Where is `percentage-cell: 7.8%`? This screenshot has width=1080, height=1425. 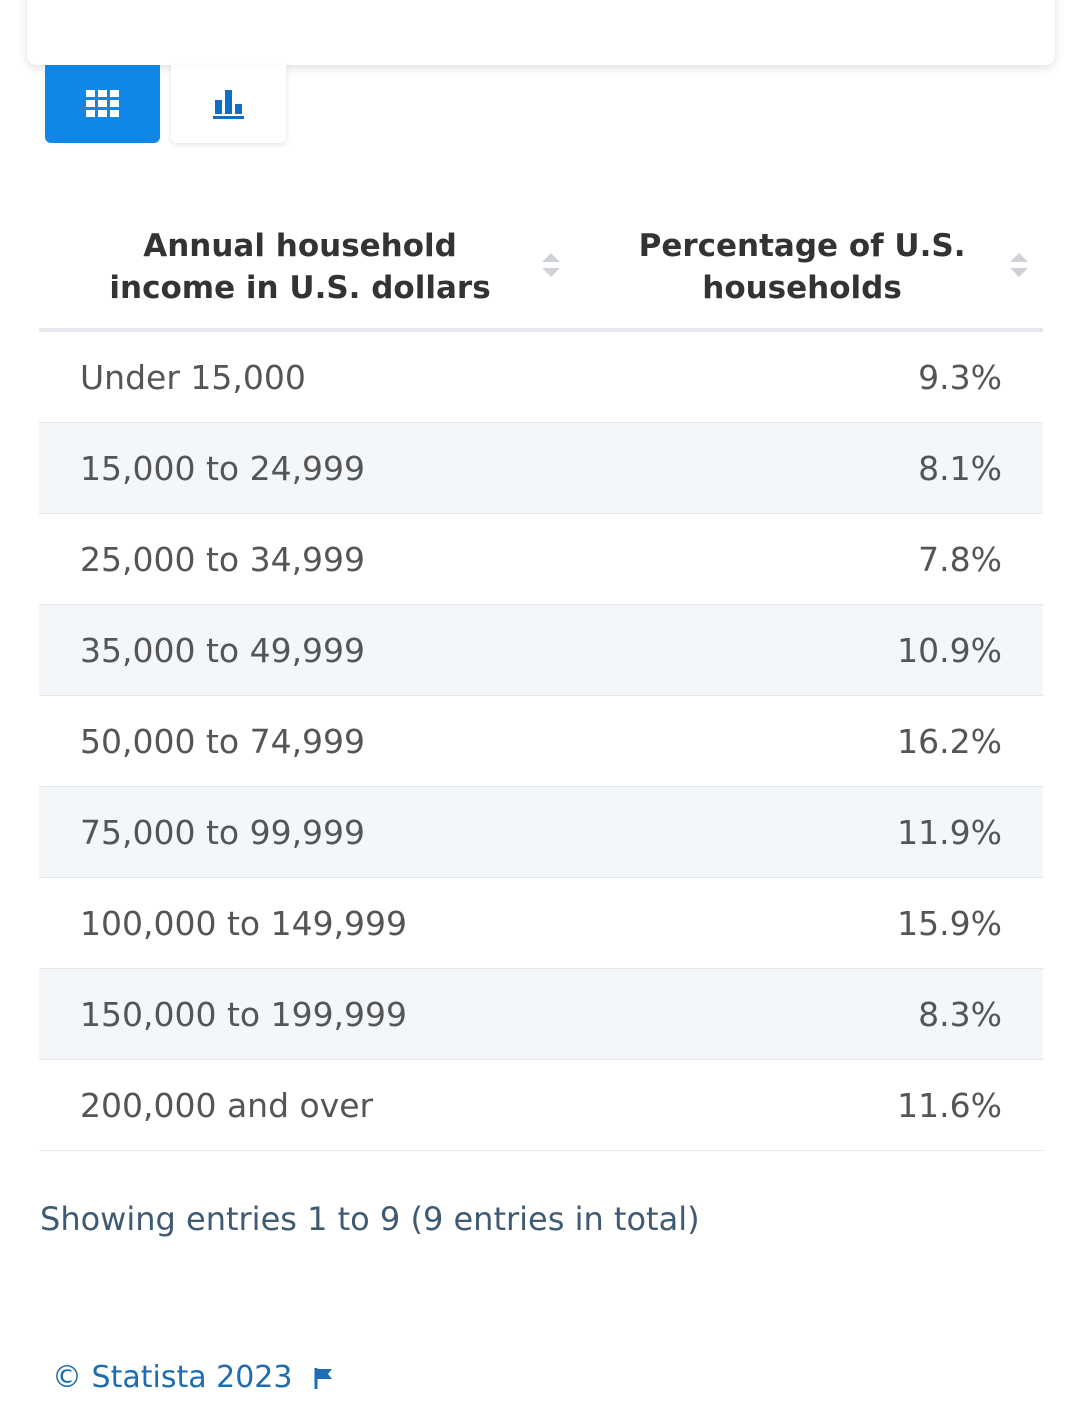 percentage-cell: 7.8% is located at coordinates (802, 559).